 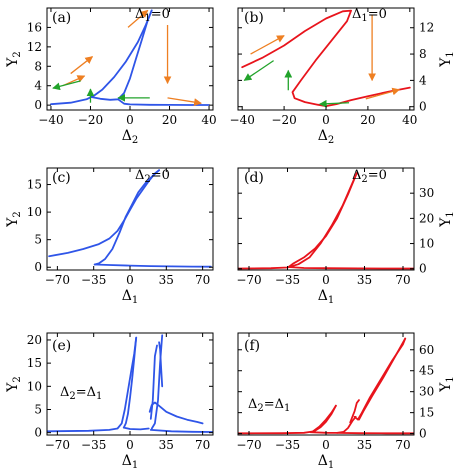 I want to click on y-axis-label: Y2, so click(x=14, y=384).